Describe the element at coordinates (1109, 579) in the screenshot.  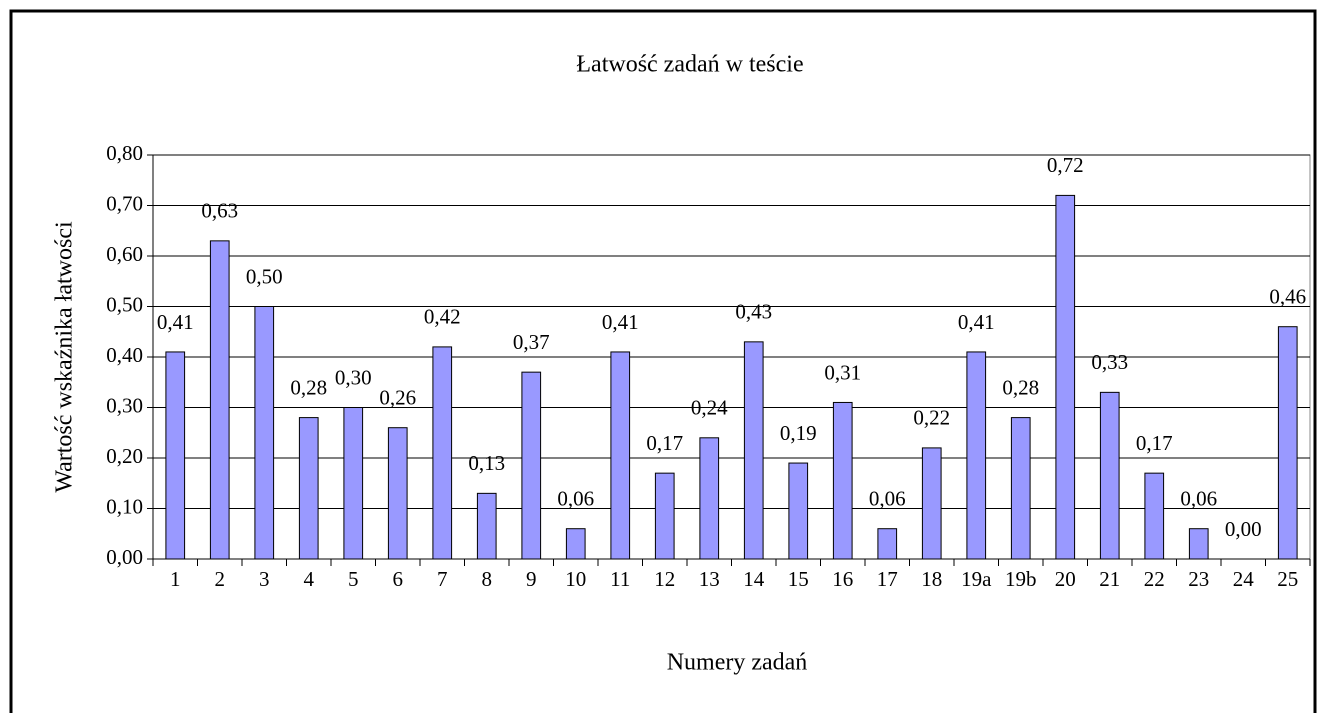
I see `x-tick-label: 21` at that location.